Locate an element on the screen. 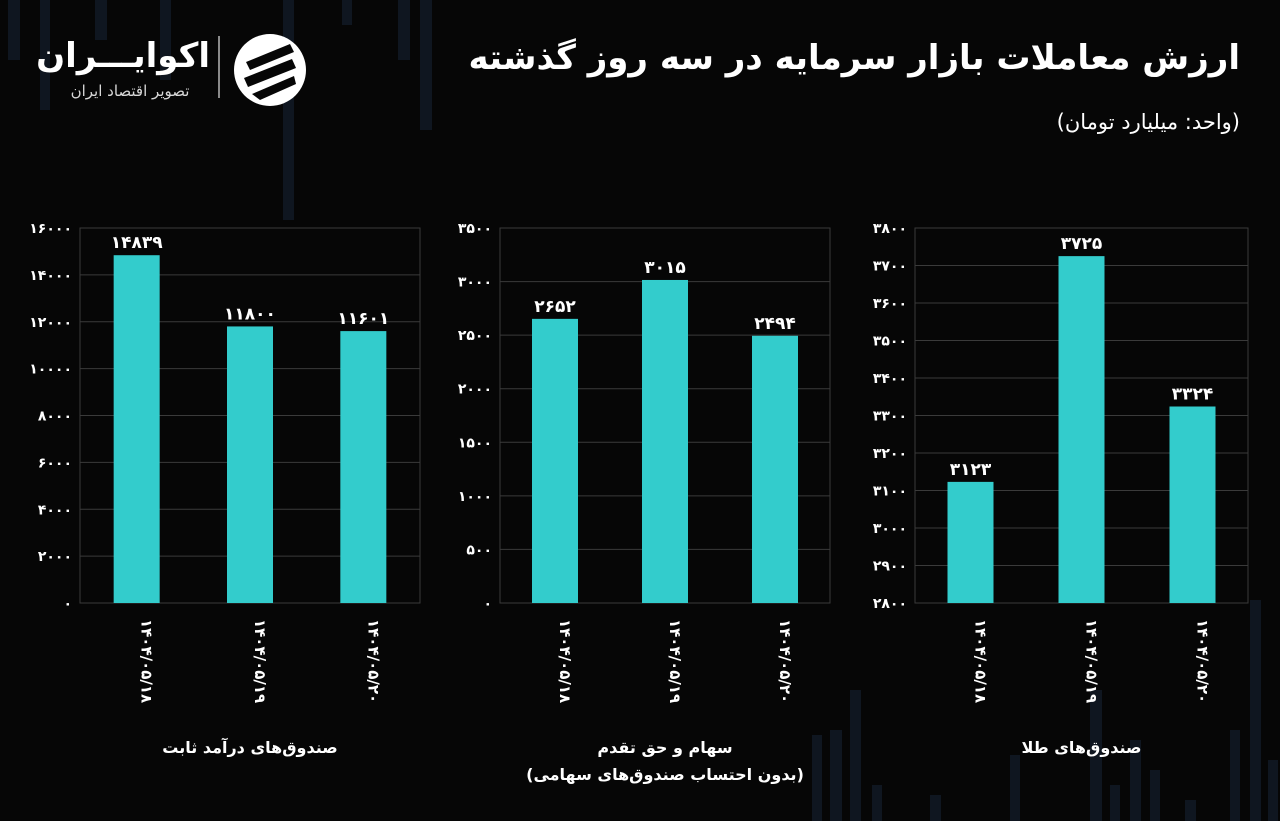  data-label: ۲۴۹۴ is located at coordinates (775, 324).